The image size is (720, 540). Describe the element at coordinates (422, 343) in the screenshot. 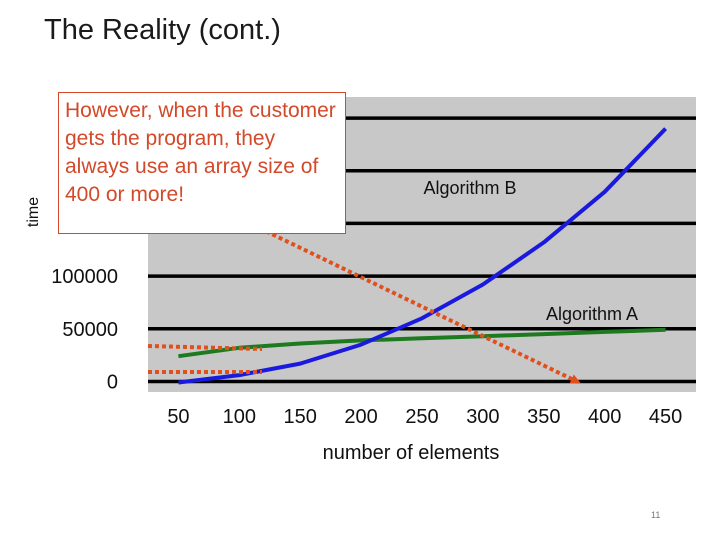

I see `series-line-algorithm-a` at that location.